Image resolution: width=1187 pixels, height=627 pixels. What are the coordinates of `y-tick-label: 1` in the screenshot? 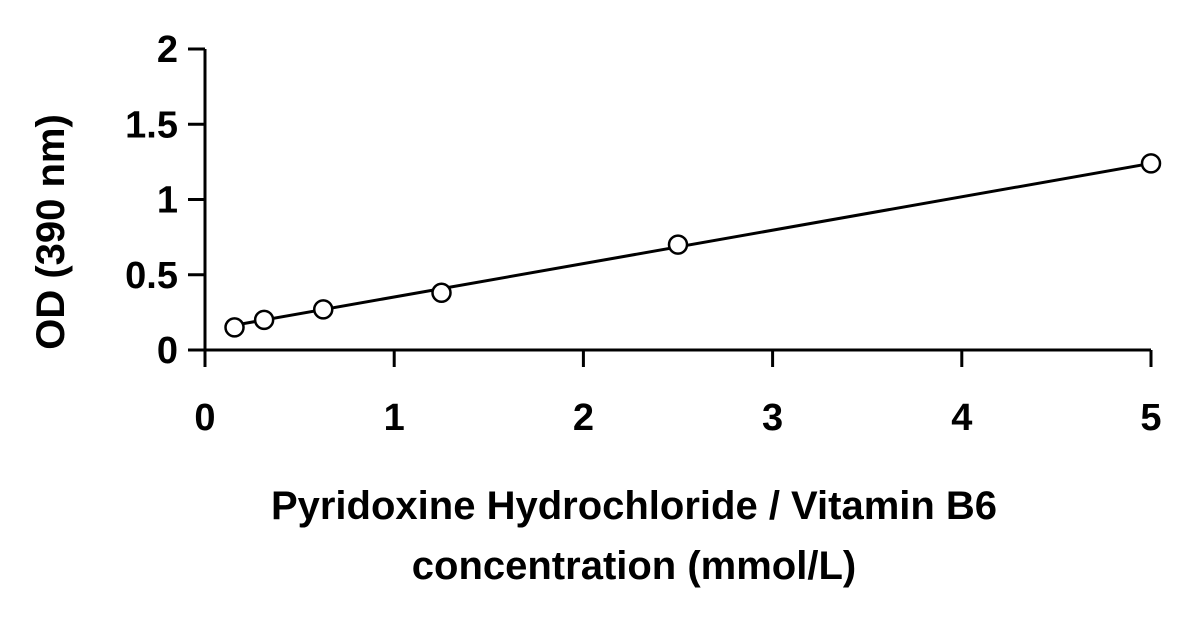 It's located at (167, 201).